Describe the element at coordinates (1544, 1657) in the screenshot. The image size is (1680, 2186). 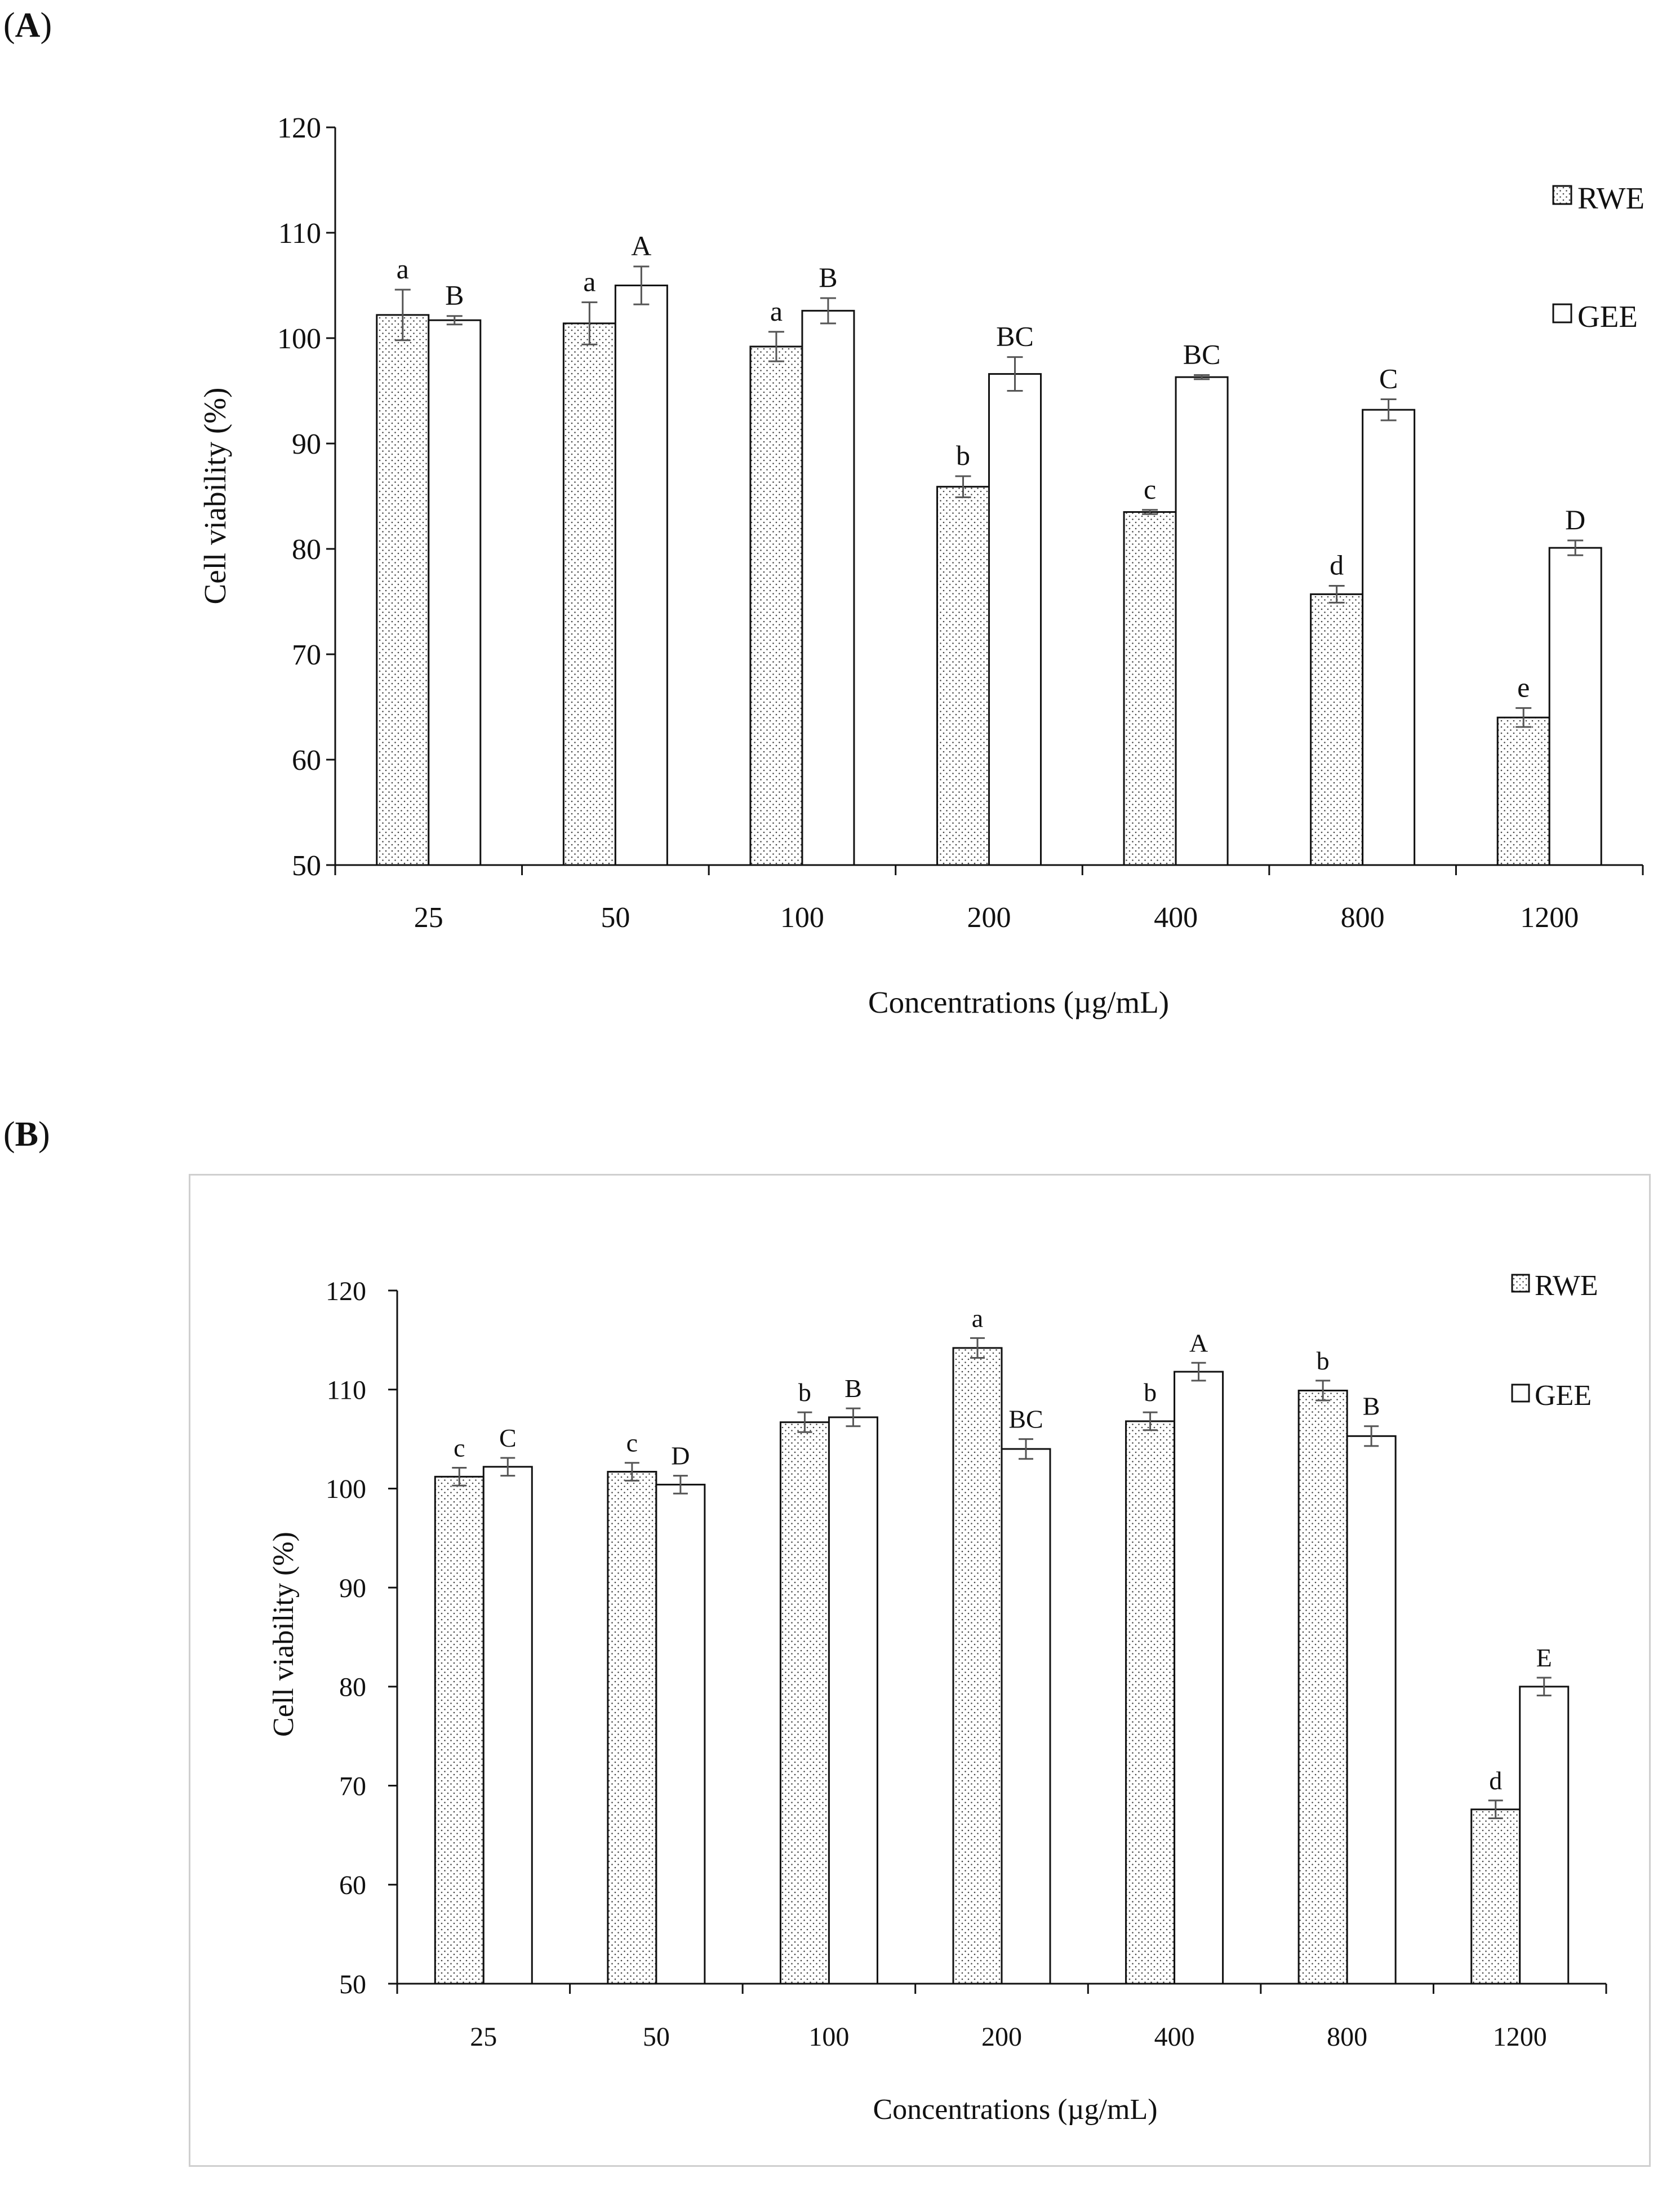
I see `significance-letter: E` at that location.